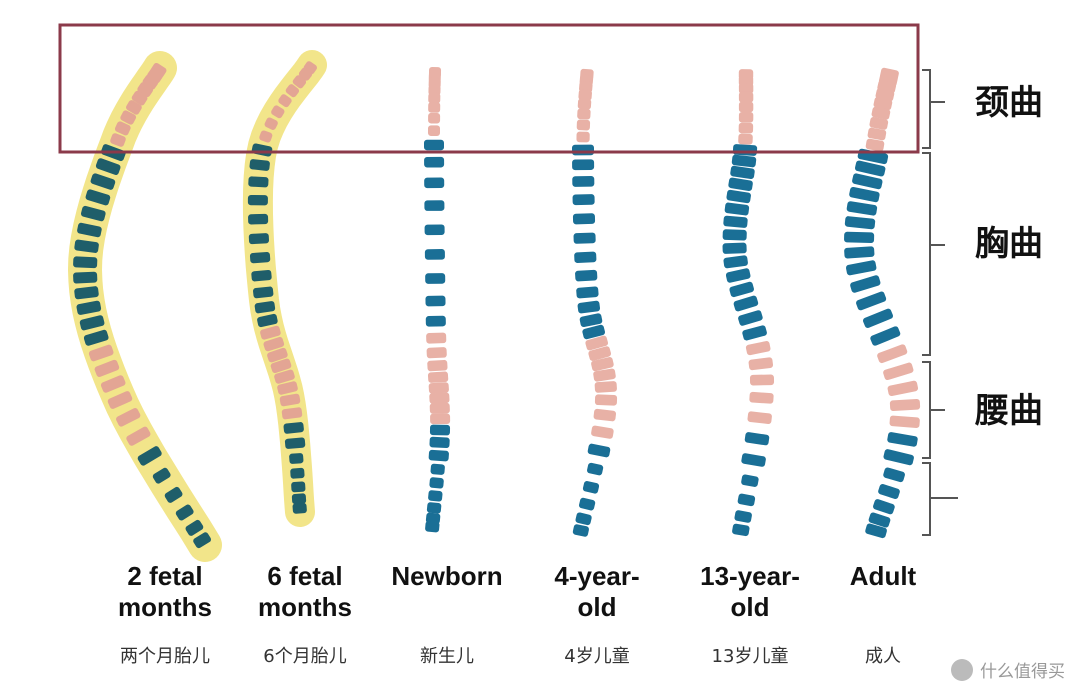 This screenshot has width=1080, height=696. What do you see at coordinates (1022, 671) in the screenshot?
I see `watermark: 什么值得买` at bounding box center [1022, 671].